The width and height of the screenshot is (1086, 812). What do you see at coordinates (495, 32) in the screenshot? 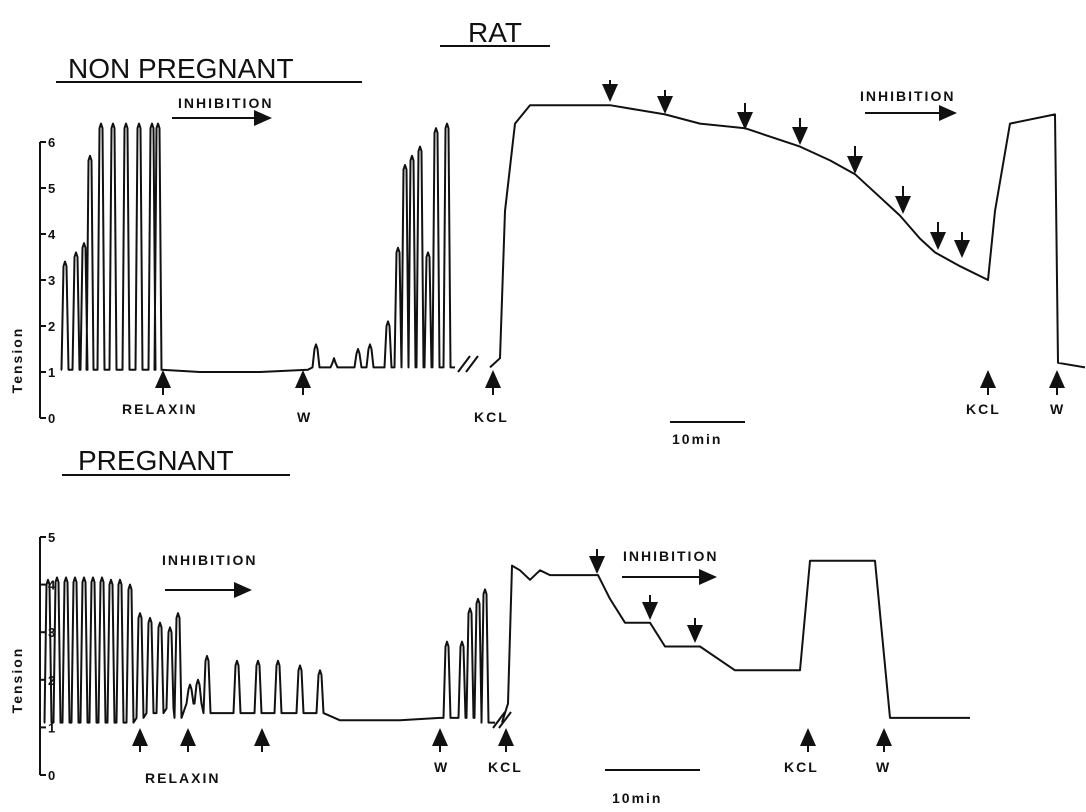
I see `figure-title: RAT` at bounding box center [495, 32].